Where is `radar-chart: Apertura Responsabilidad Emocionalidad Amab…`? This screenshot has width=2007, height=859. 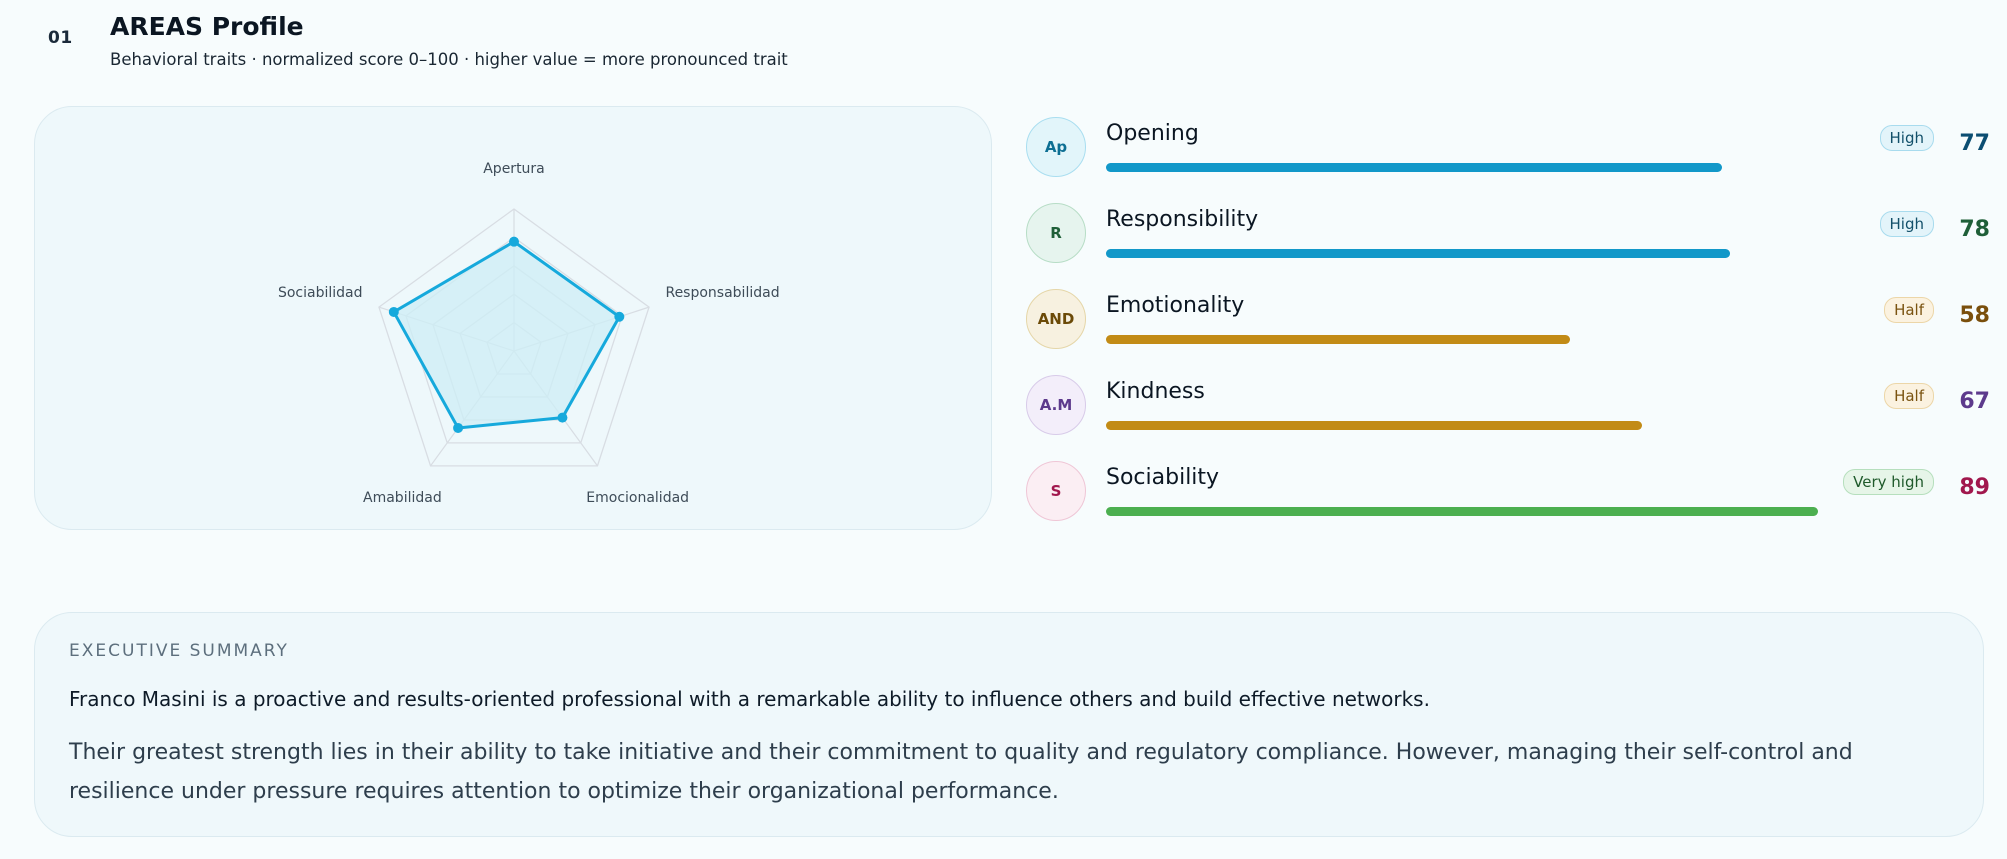 radar-chart: Apertura Responsabilidad Emocionalidad Amab… is located at coordinates (529, 333).